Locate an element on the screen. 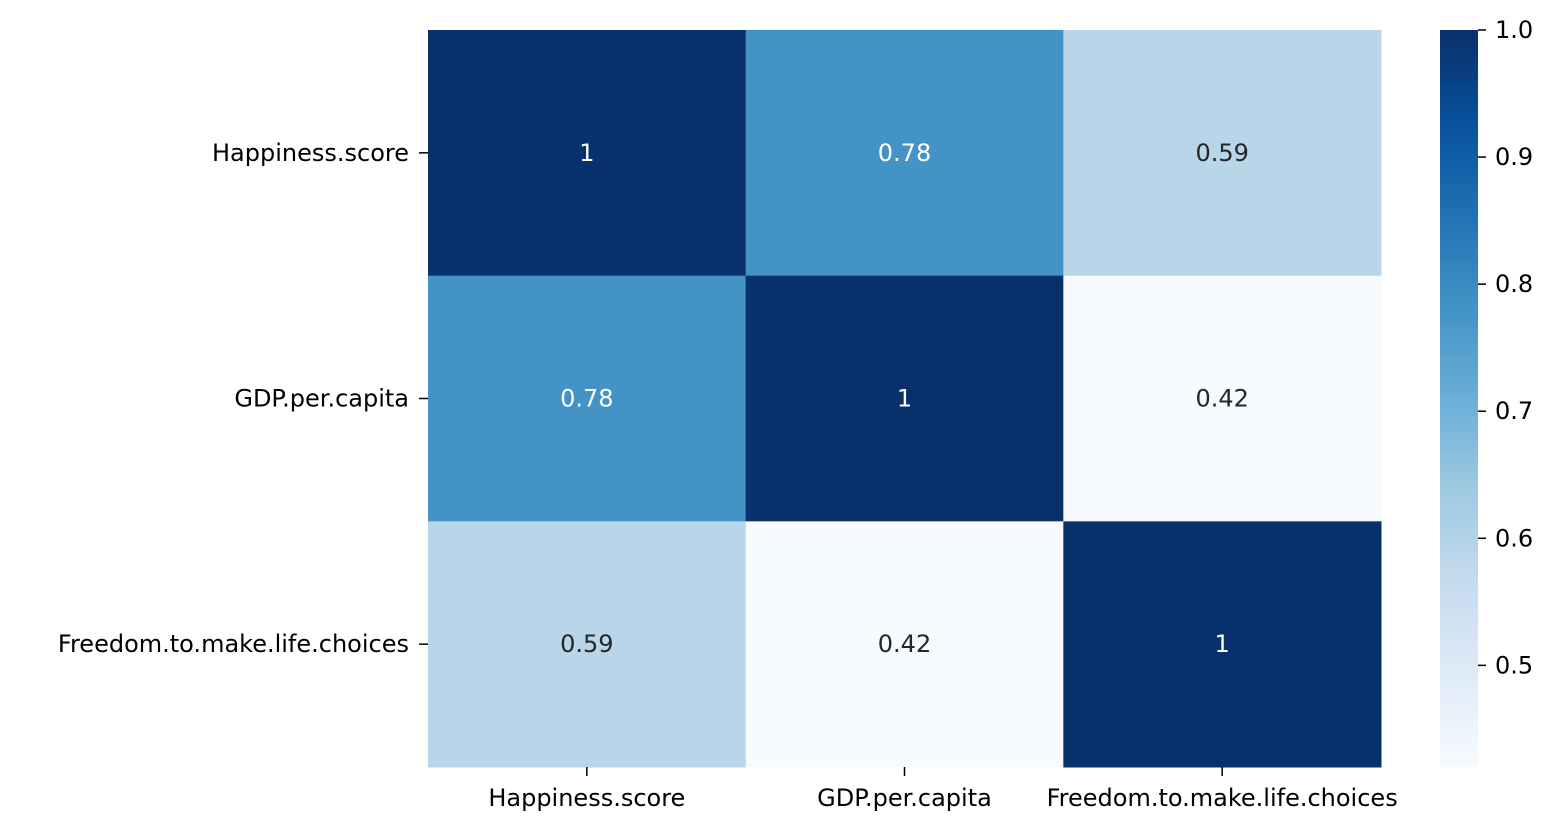 The width and height of the screenshot is (1557, 832). colorbar-tick-label: 0.5 is located at coordinates (1514, 665).